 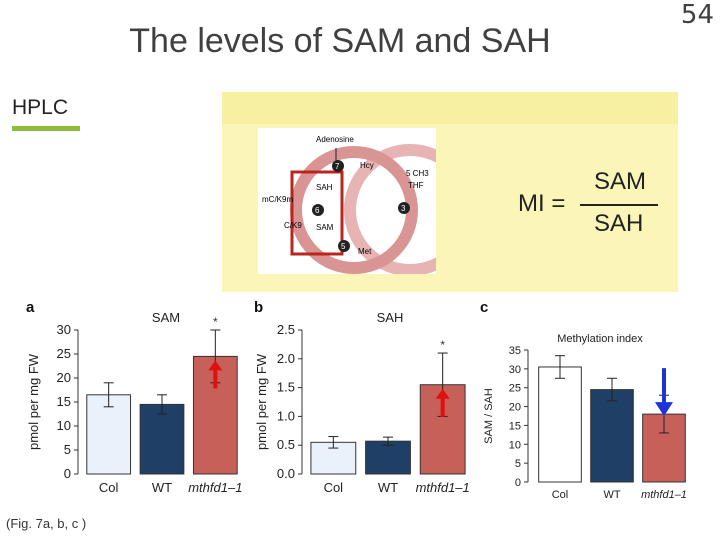 I want to click on label-sah: SAH, so click(x=324, y=187).